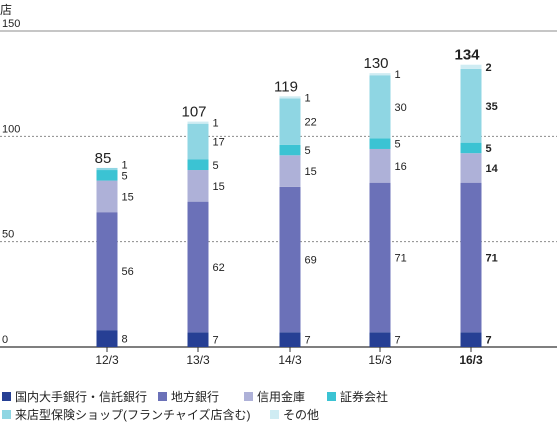 This screenshot has height=423, width=557. What do you see at coordinates (128, 197) in the screenshot?
I see `segment-label-0-2: 15` at bounding box center [128, 197].